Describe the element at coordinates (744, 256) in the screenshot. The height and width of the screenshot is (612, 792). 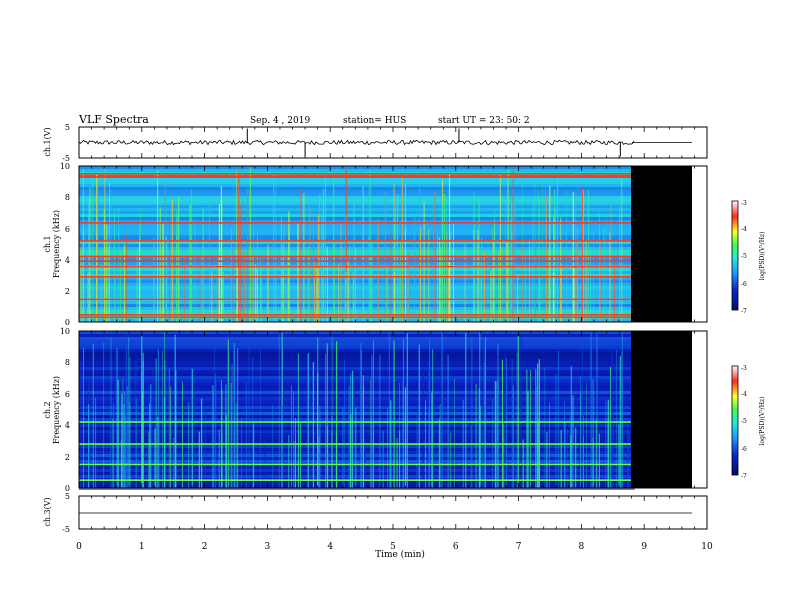
I see `ch1-cbar-tick-3: -5` at that location.